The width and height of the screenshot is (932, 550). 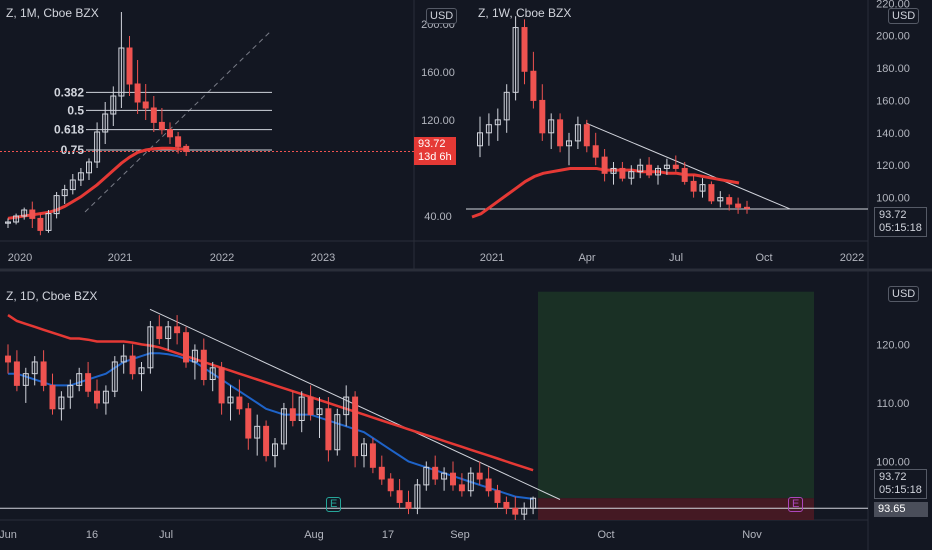 What do you see at coordinates (52, 296) in the screenshot?
I see `daily-panel-title: Z, 1D, Cboe BZX` at bounding box center [52, 296].